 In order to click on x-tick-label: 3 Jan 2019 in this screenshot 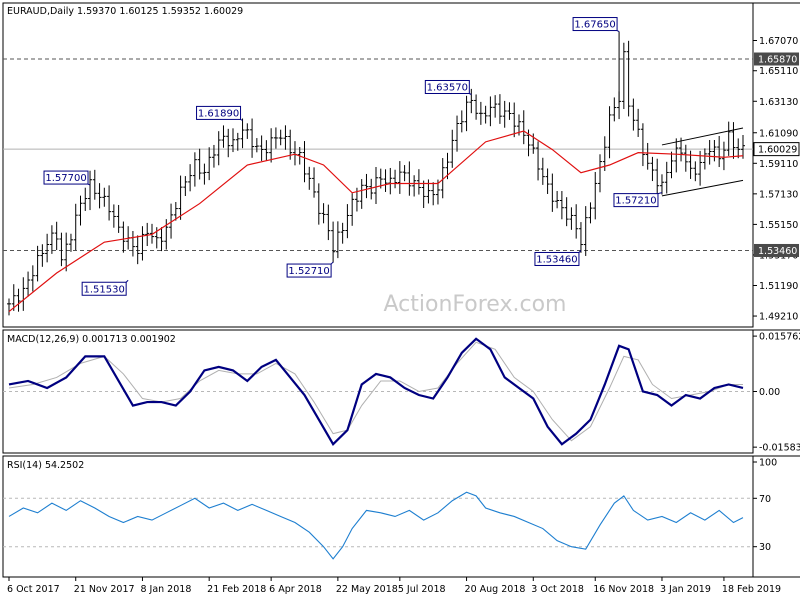, I will do `click(685, 589)`.